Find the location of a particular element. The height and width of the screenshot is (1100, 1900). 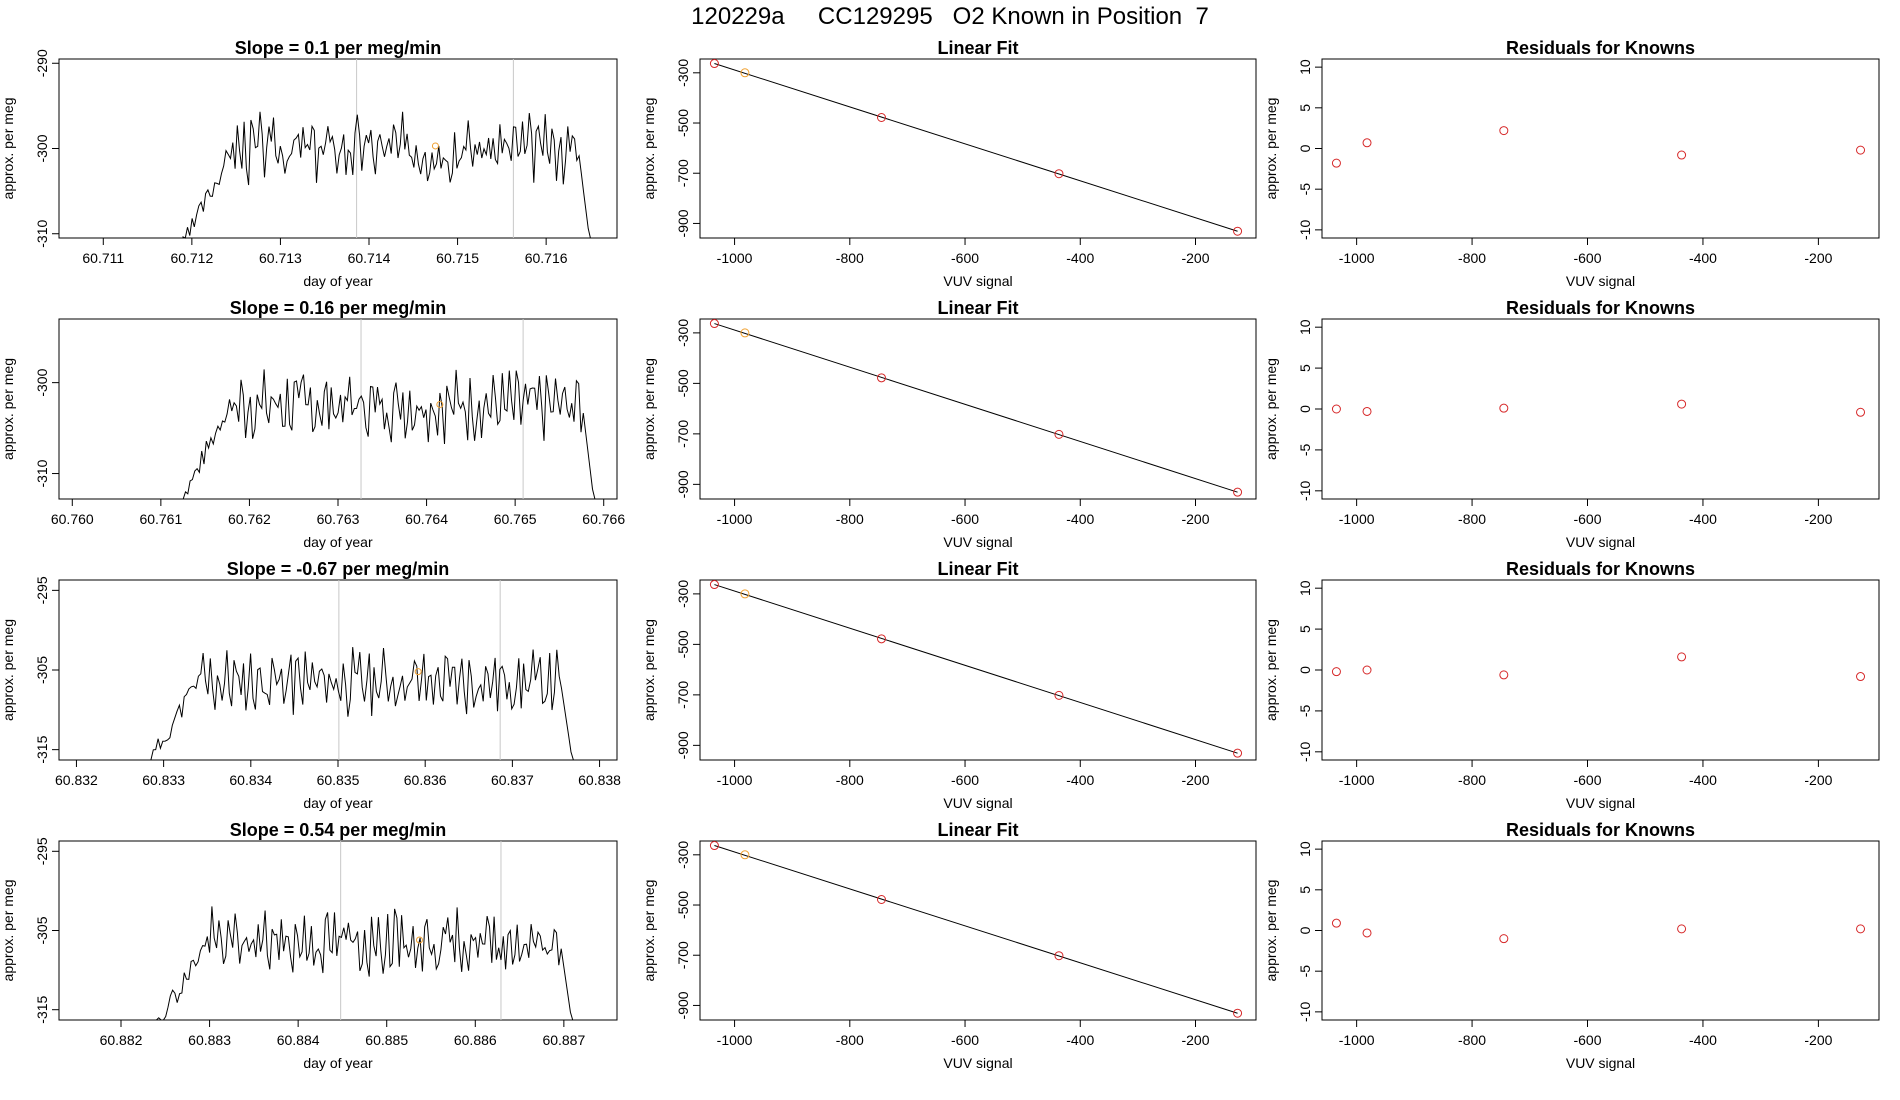

x-tick-label: 60.712 is located at coordinates (191, 258).